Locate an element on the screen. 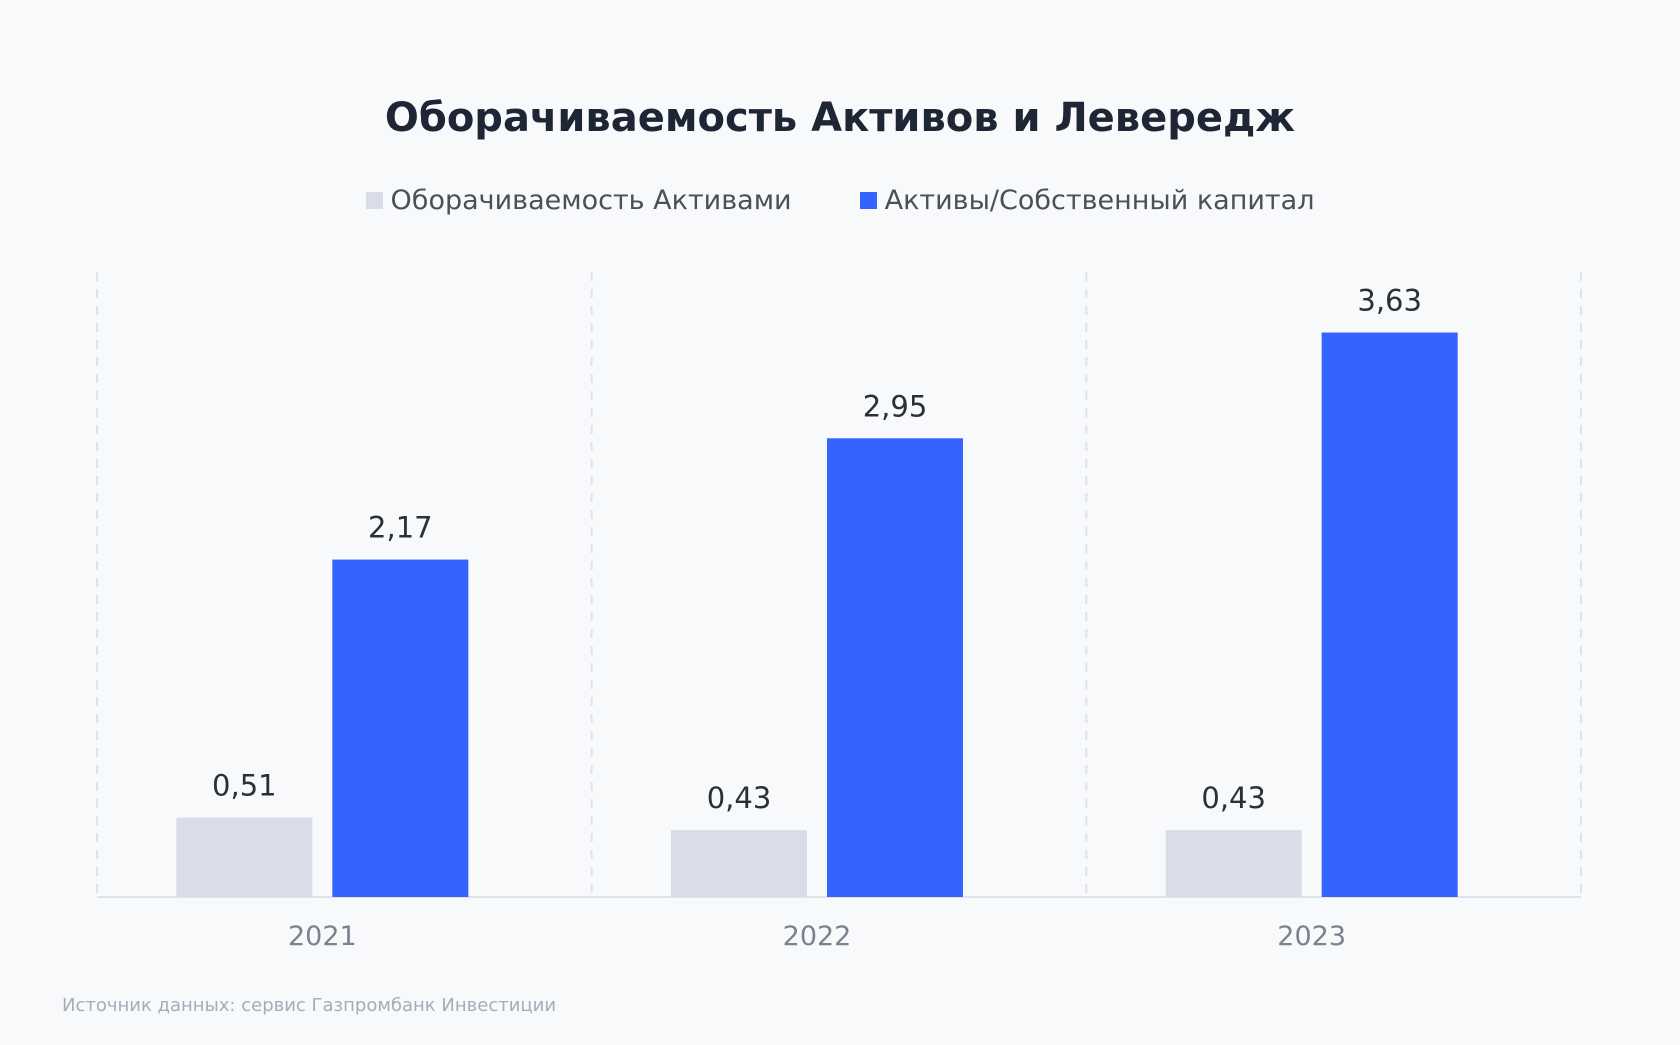  data-label-assets-equity-2022: 2,95 is located at coordinates (895, 406).